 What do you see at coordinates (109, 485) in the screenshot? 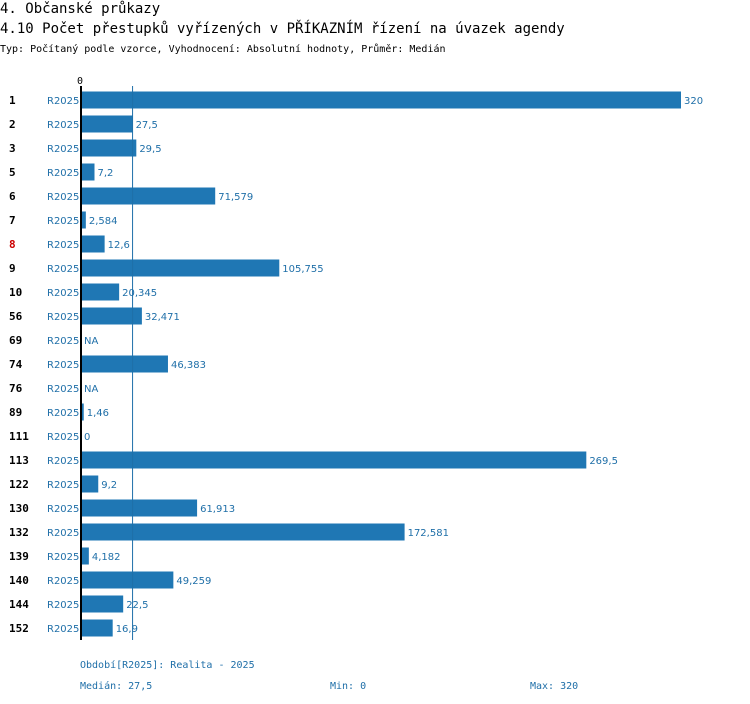
I see `value-label: 9,2` at bounding box center [109, 485].